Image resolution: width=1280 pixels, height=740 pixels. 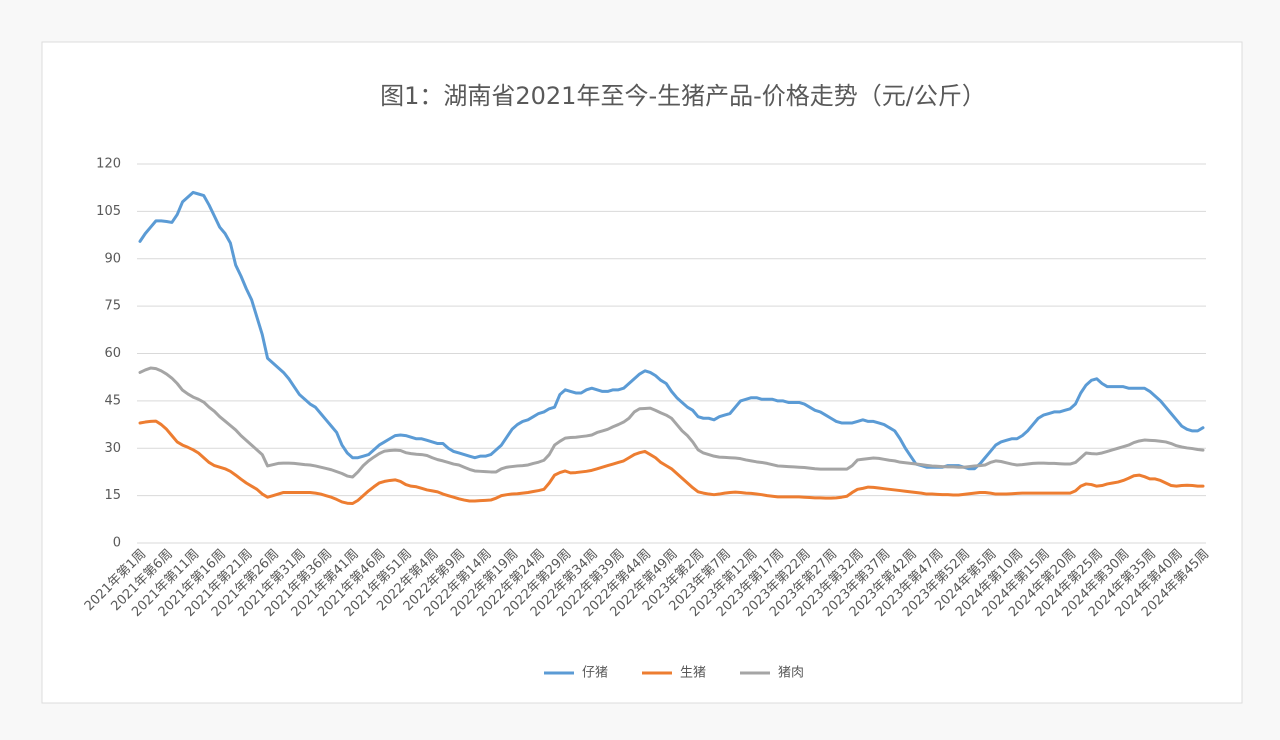 What do you see at coordinates (117, 543) in the screenshot?
I see `y-tick-label: 0` at bounding box center [117, 543].